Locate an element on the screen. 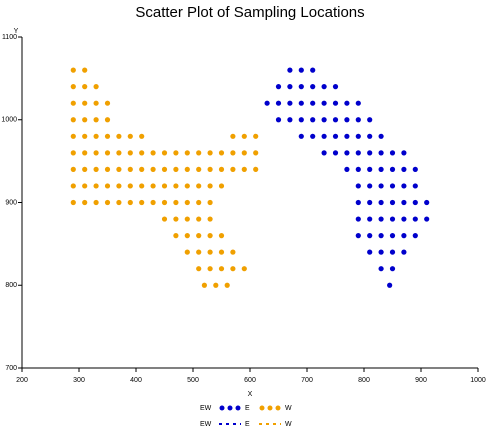 Image resolution: width=500 pixels, height=438 pixels. x-axis-label: X is located at coordinates (250, 394).